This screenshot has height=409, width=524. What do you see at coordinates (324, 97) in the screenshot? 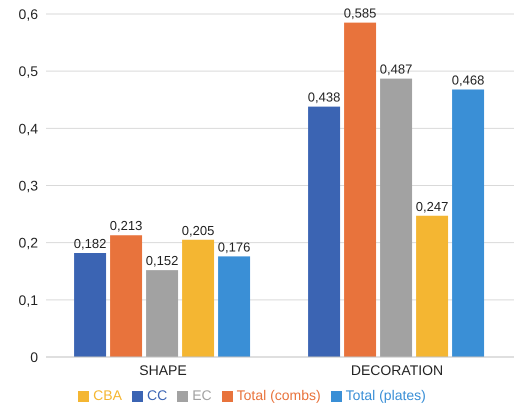
I see `data-label: 0,438` at bounding box center [324, 97].